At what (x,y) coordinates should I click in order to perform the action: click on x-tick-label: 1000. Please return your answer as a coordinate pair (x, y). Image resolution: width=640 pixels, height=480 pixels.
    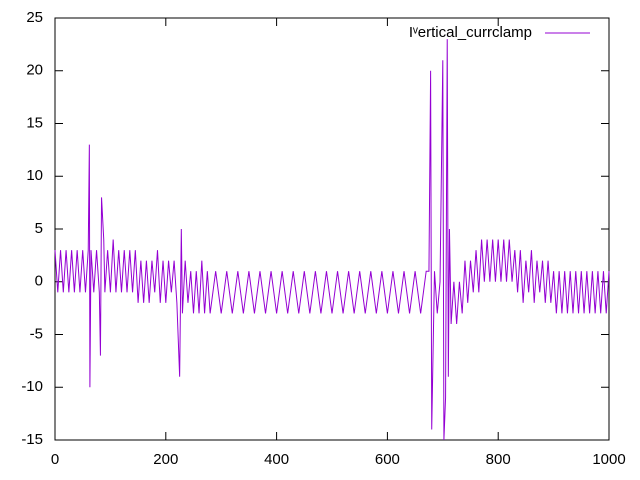
    Looking at the image, I should click on (608, 459).